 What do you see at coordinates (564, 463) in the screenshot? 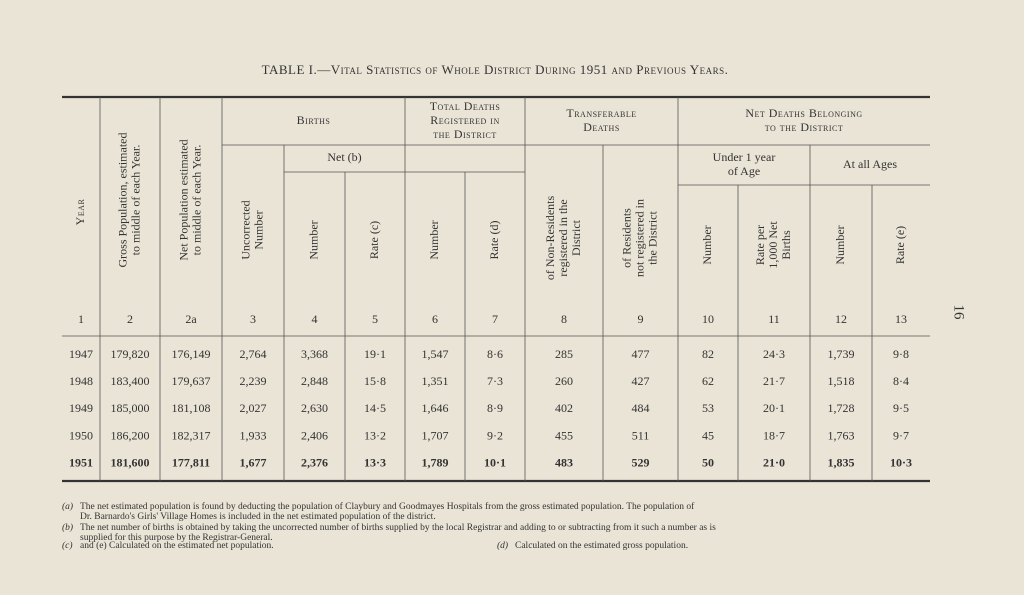
I see `cell: 483` at bounding box center [564, 463].